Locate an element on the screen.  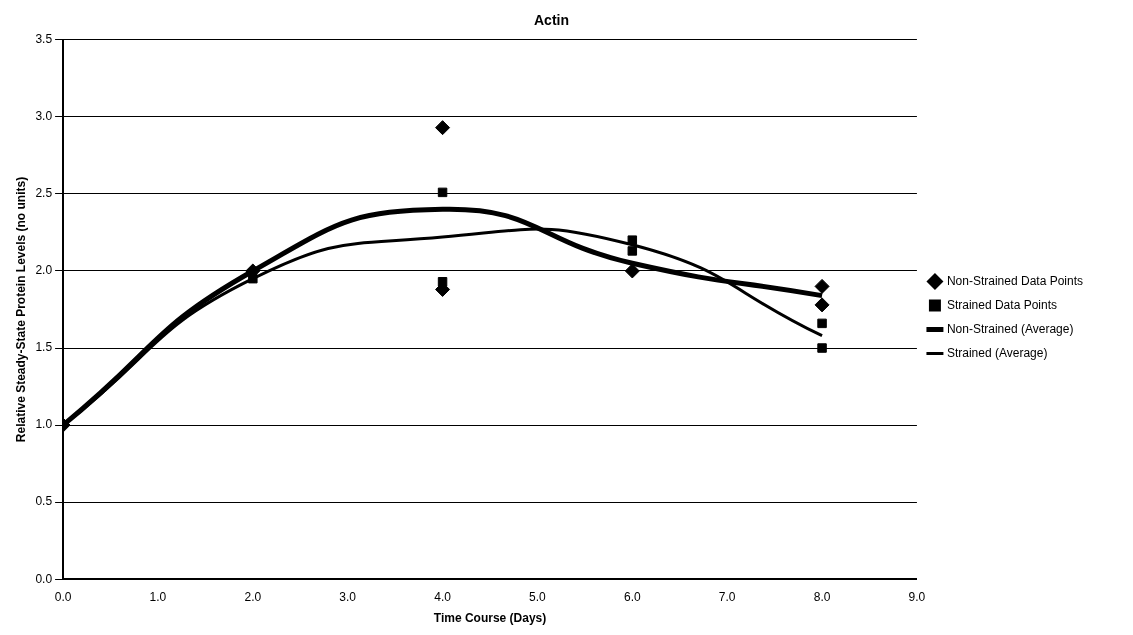
y-tick-label: 3.5 is located at coordinates (44, 39).